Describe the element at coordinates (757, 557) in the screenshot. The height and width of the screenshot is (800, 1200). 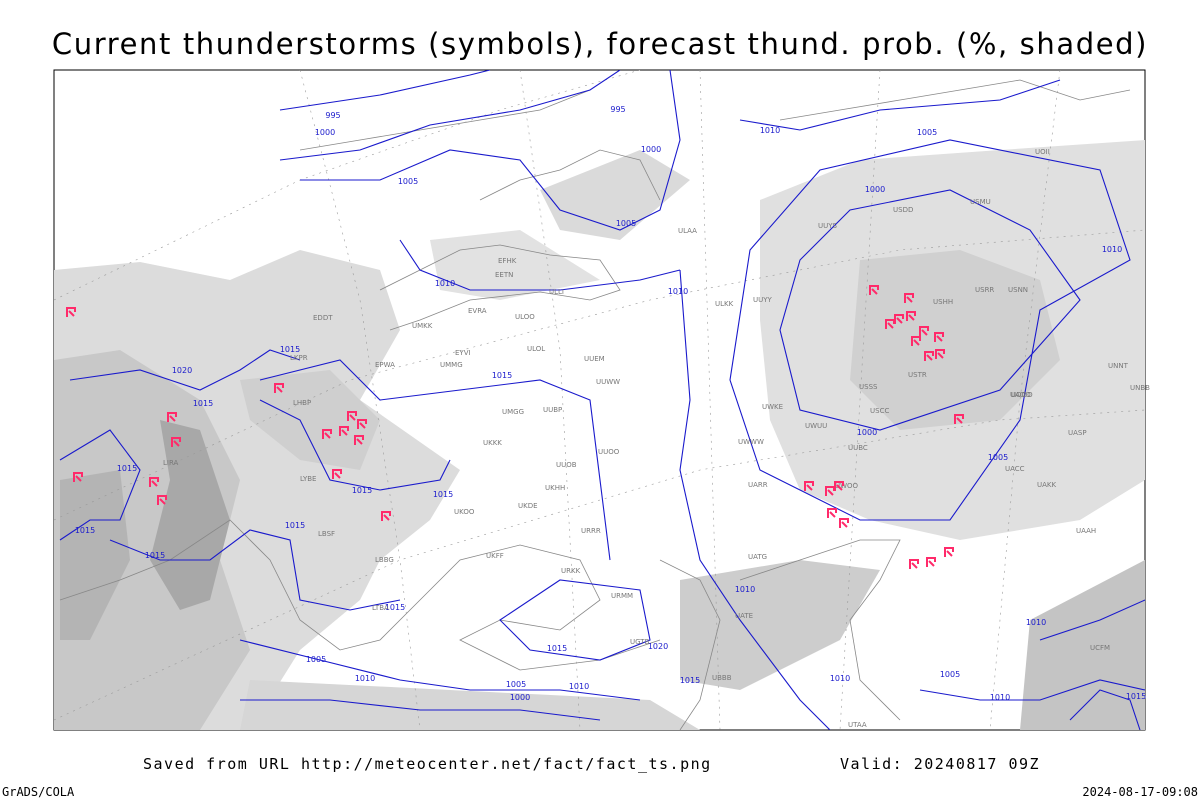
I see `station-label: UATG` at that location.